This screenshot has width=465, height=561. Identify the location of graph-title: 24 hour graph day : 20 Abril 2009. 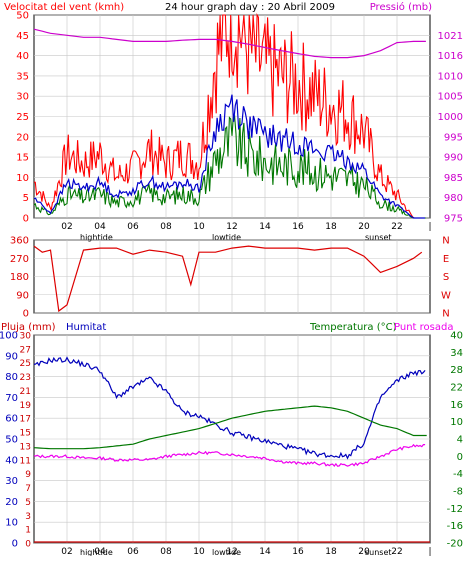
(250, 7).